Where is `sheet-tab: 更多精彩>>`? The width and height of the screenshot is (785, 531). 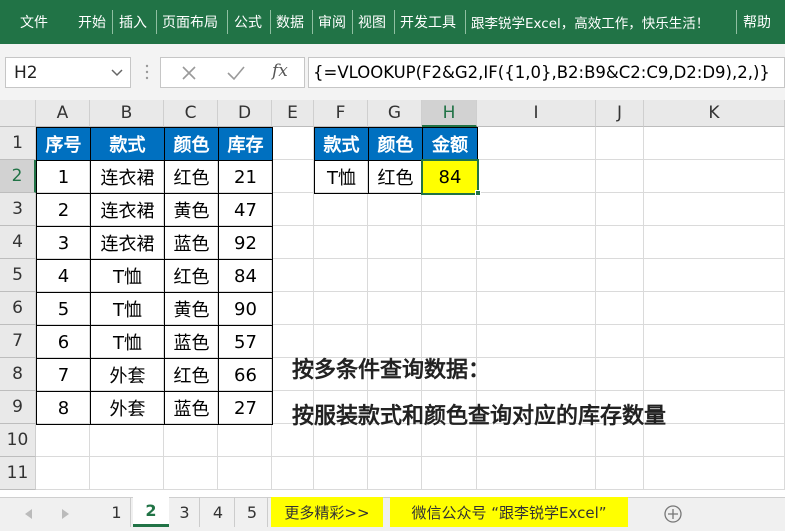
sheet-tab: 更多精彩>> is located at coordinates (327, 512).